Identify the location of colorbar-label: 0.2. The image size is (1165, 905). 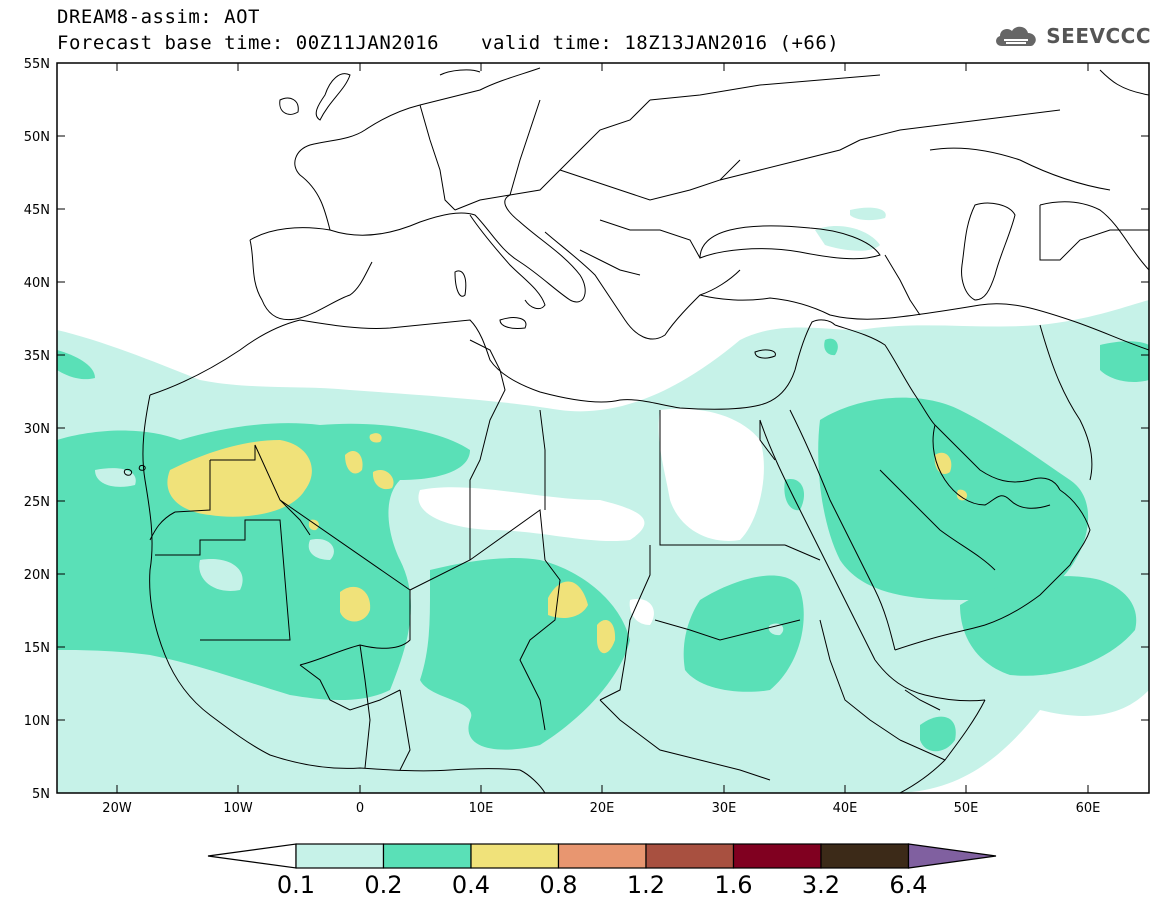
(383, 885).